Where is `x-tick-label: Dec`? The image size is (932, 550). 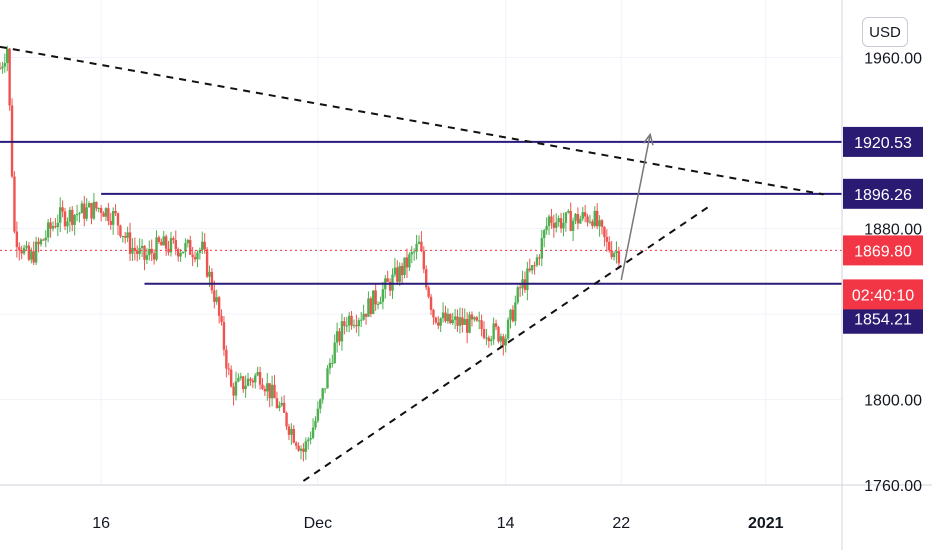
x-tick-label: Dec is located at coordinates (318, 523).